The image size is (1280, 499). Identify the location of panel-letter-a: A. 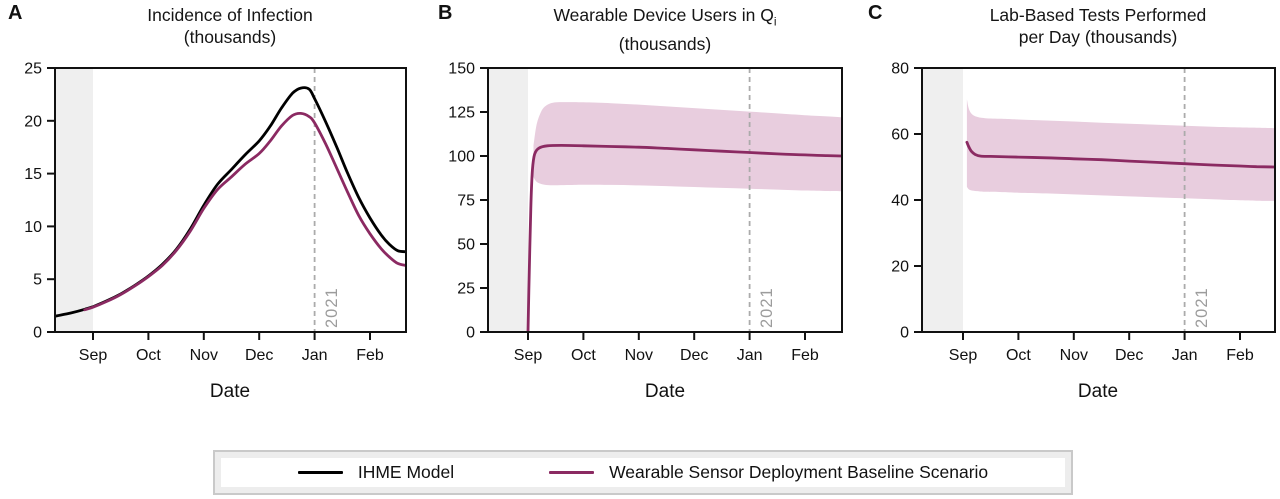
(15, 13).